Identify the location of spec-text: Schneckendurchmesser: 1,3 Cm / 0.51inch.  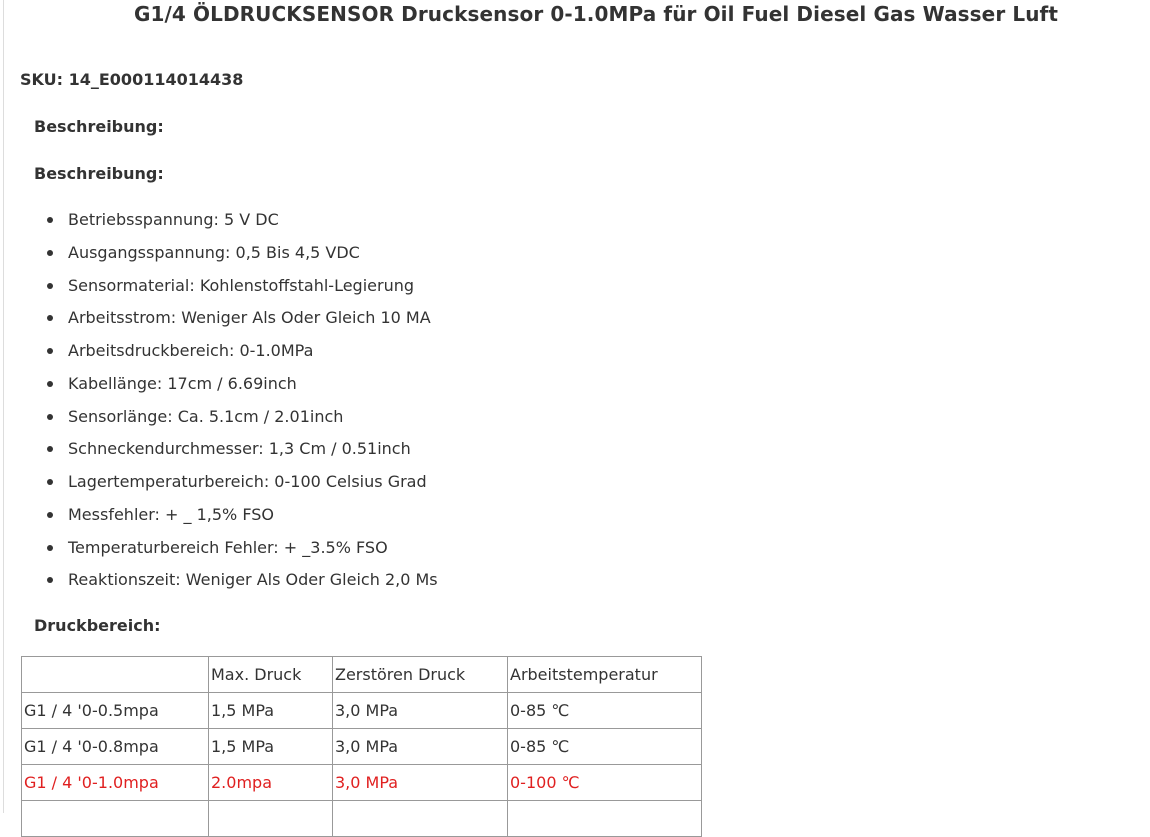
(239, 449).